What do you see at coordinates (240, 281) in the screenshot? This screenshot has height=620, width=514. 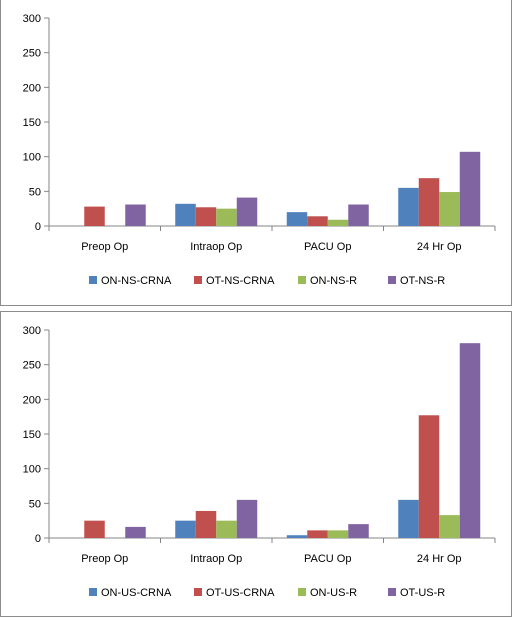 I see `legend-label: OT-NS-CRNA` at bounding box center [240, 281].